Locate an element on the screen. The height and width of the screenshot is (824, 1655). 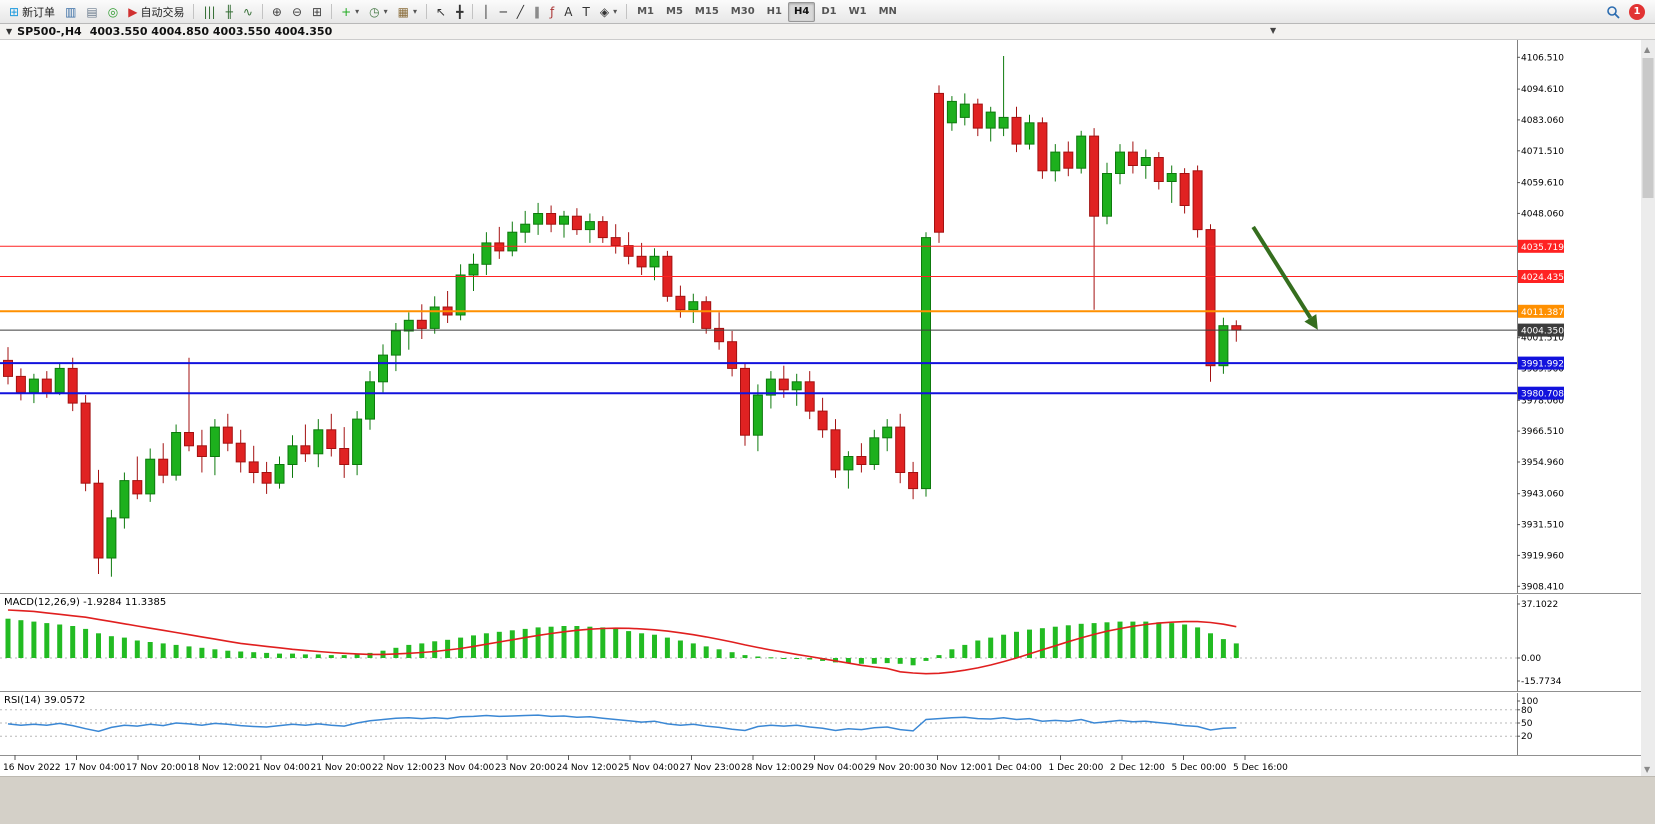
indicators-dropdown-icon: ▾ is located at coordinates (357, 11).